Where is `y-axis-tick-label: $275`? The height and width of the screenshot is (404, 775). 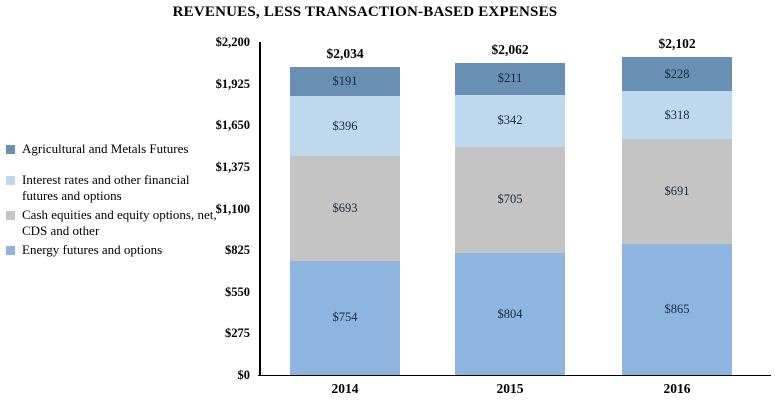
y-axis-tick-label: $275 is located at coordinates (237, 333).